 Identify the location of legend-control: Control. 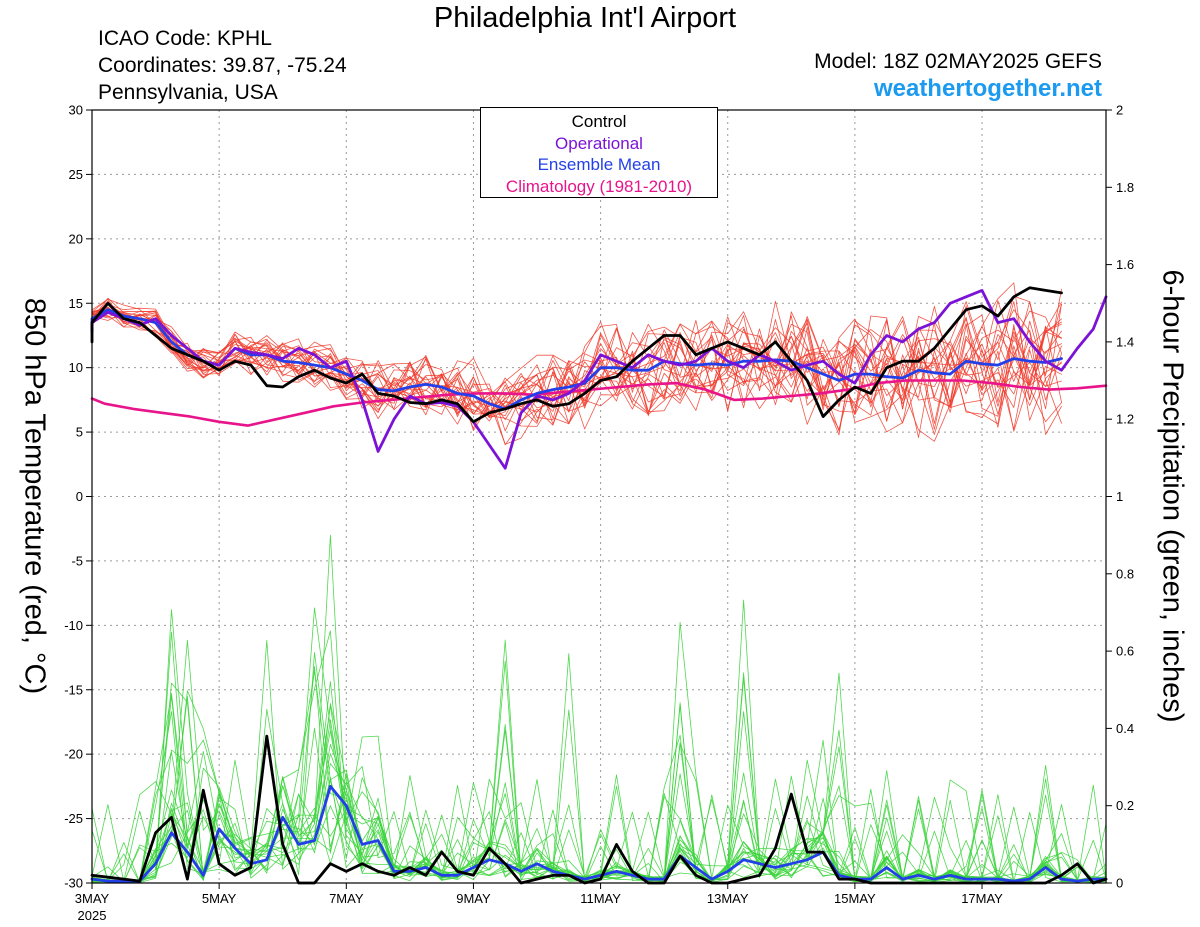
(599, 121).